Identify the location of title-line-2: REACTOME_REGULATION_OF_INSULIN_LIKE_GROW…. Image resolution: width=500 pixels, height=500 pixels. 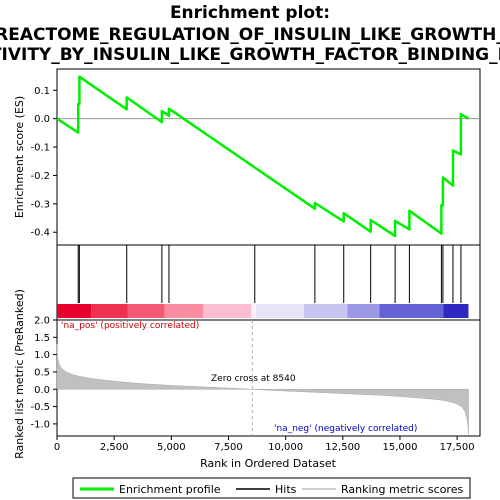
(250, 35).